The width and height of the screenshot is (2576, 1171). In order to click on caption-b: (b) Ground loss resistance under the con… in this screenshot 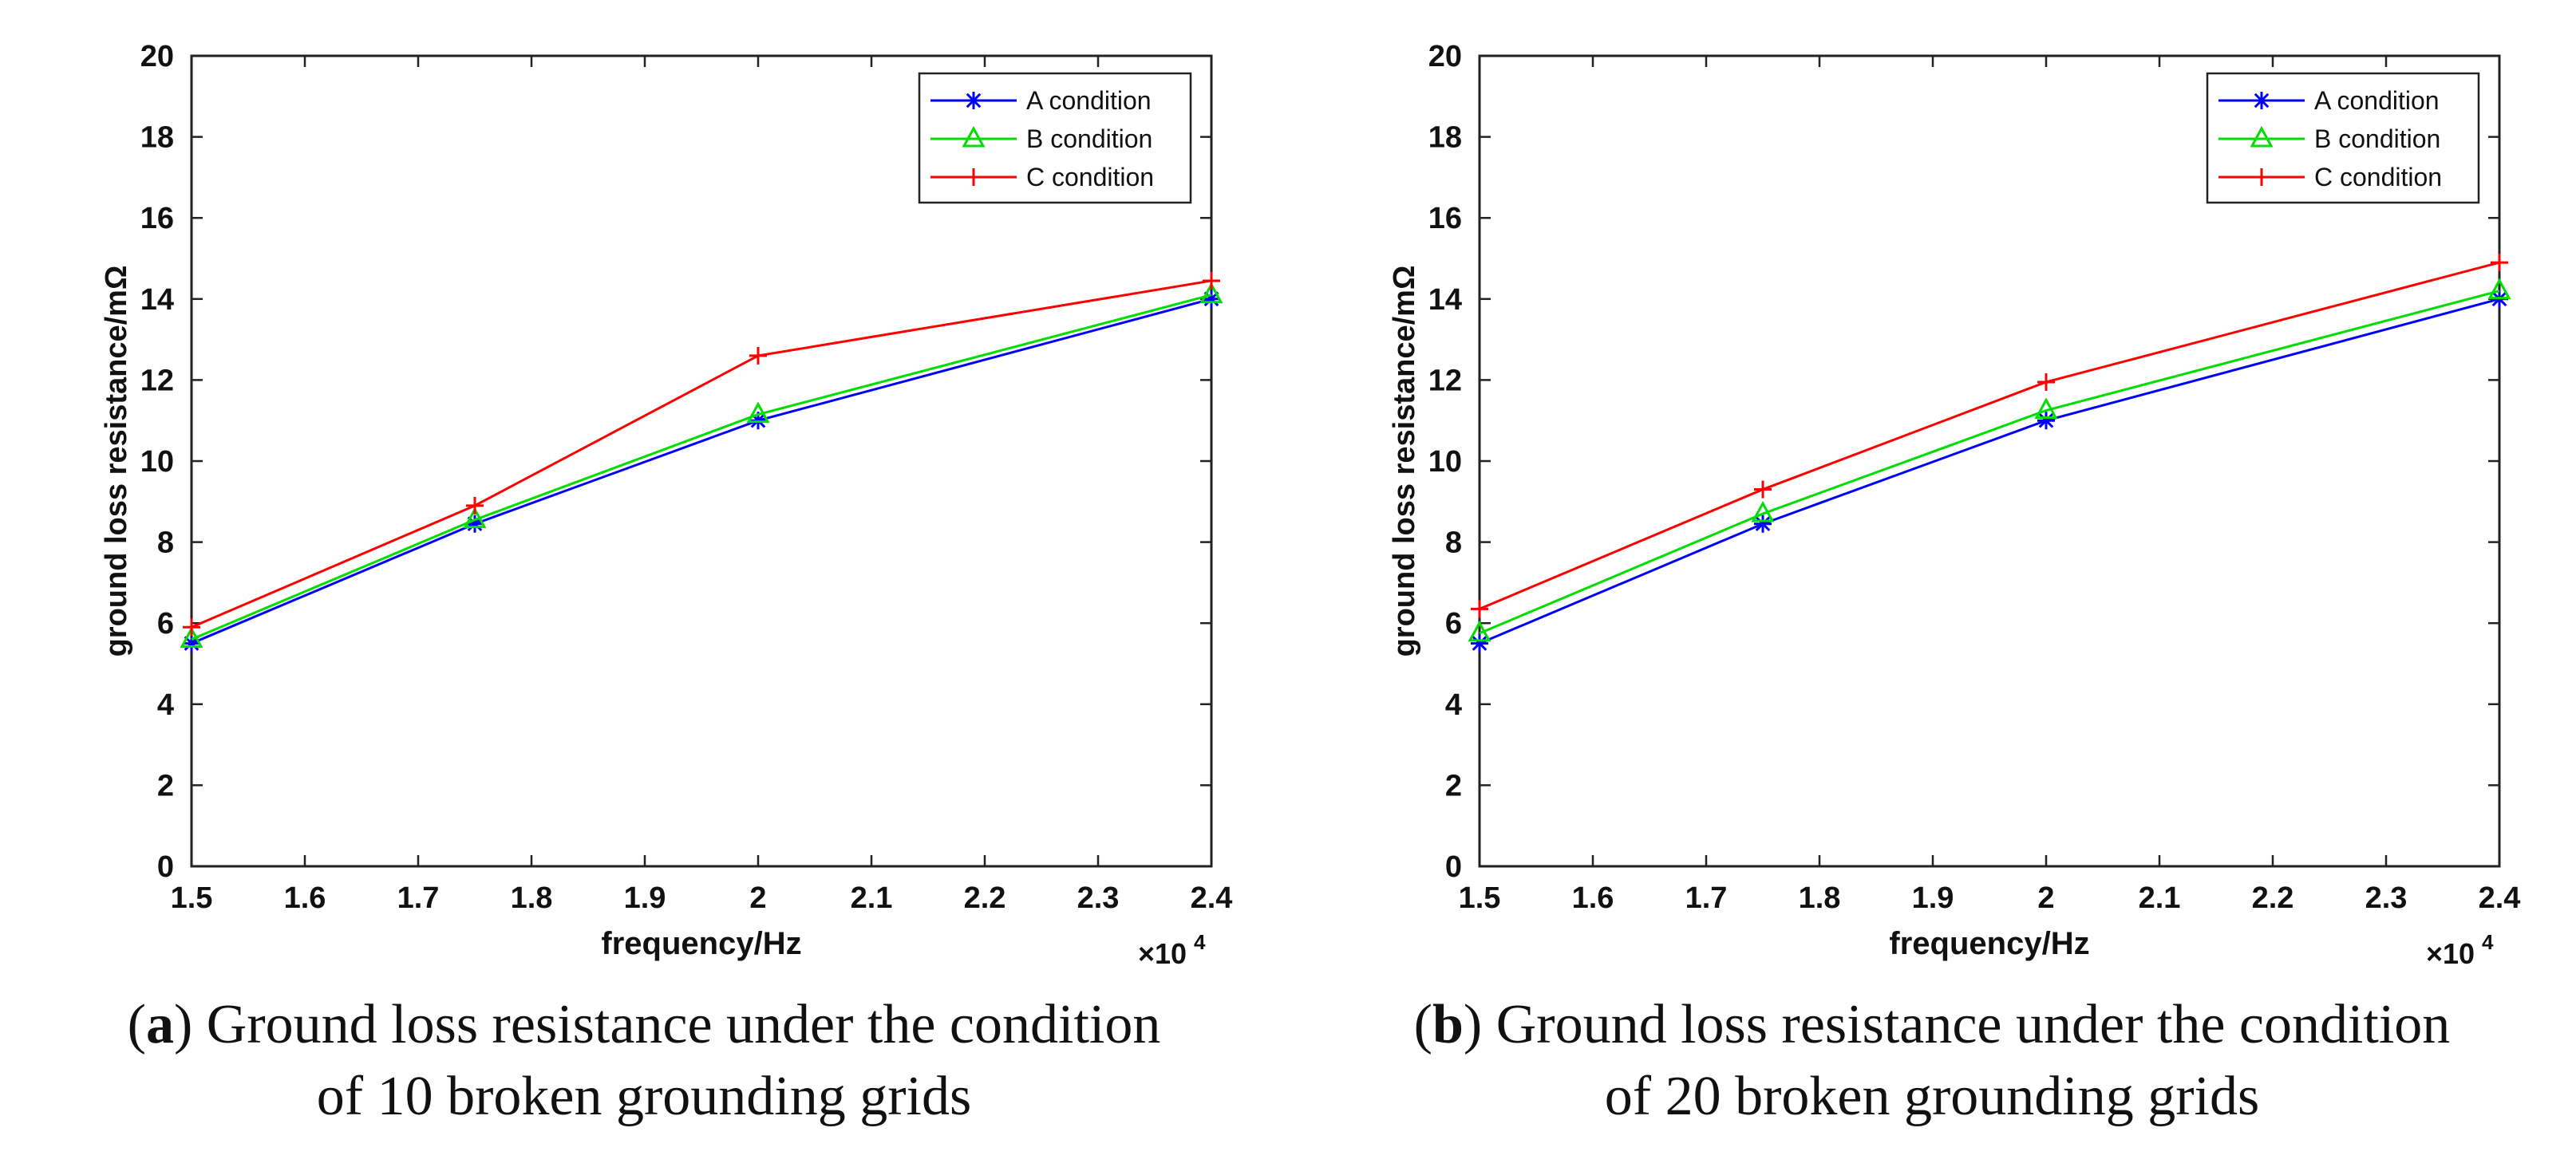, I will do `click(1932, 1061)`.